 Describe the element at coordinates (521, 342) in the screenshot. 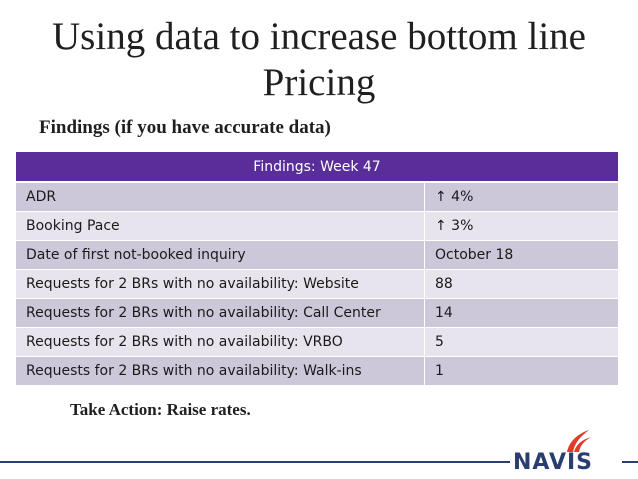

I see `row-value: 5` at that location.